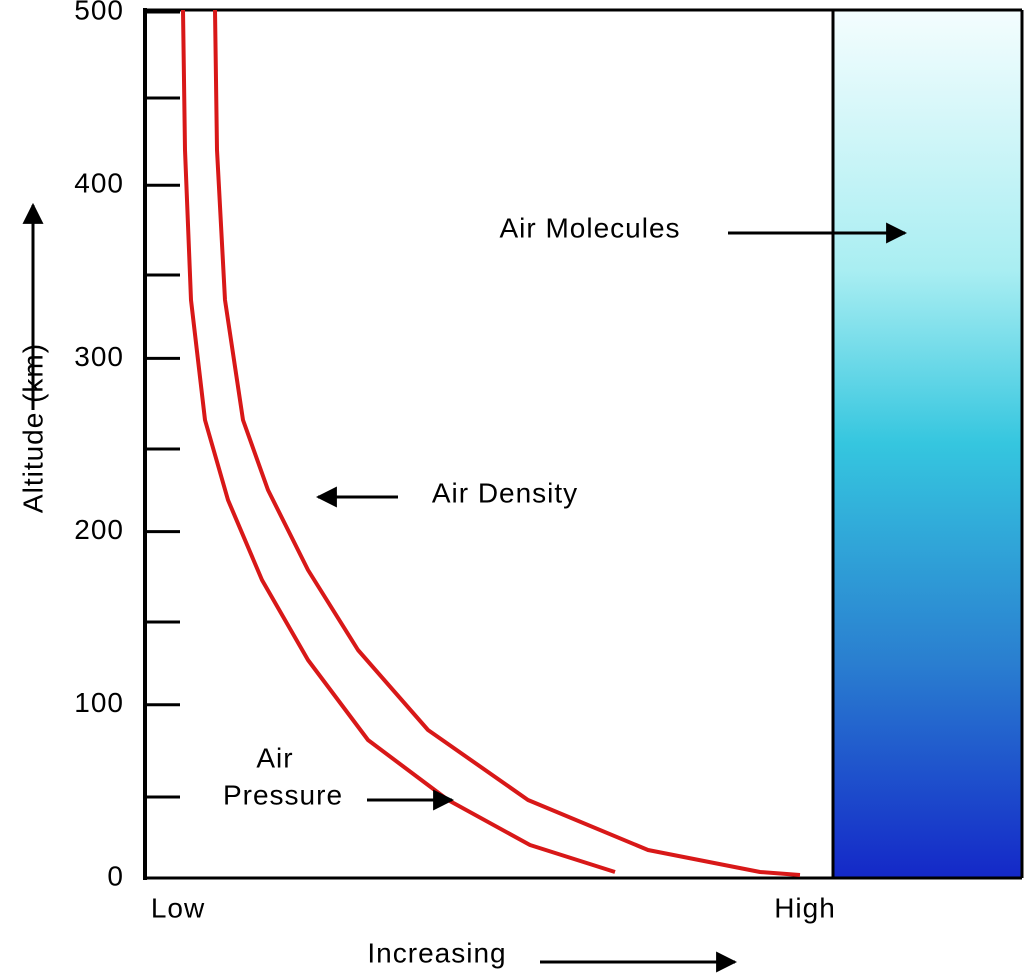 The width and height of the screenshot is (1034, 973). What do you see at coordinates (274, 757) in the screenshot?
I see `pressure-label: Air` at bounding box center [274, 757].